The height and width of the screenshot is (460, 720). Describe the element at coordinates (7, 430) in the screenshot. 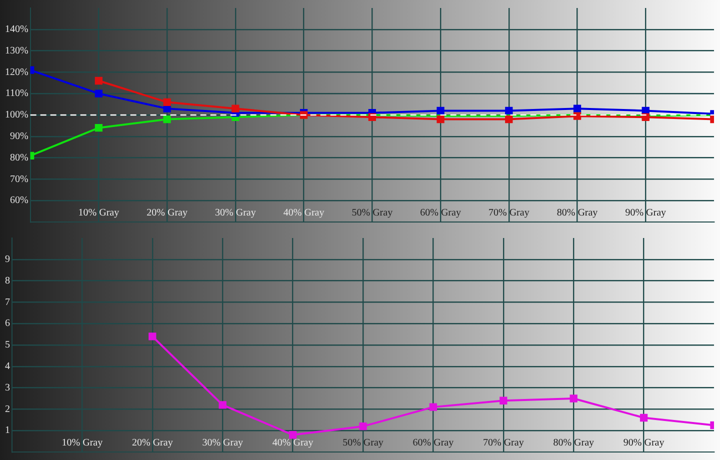

I see `y-tick-label: 1` at that location.